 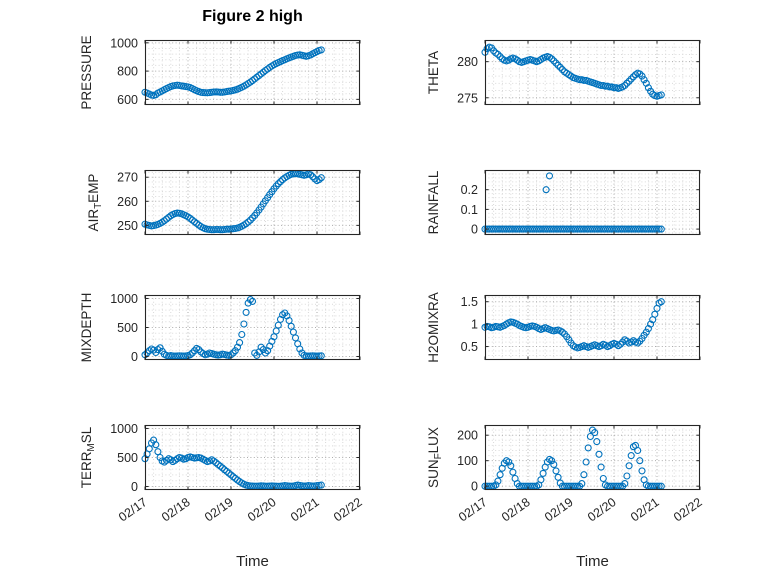 What do you see at coordinates (469, 302) in the screenshot?
I see `svg-text: 1.5` at bounding box center [469, 302].